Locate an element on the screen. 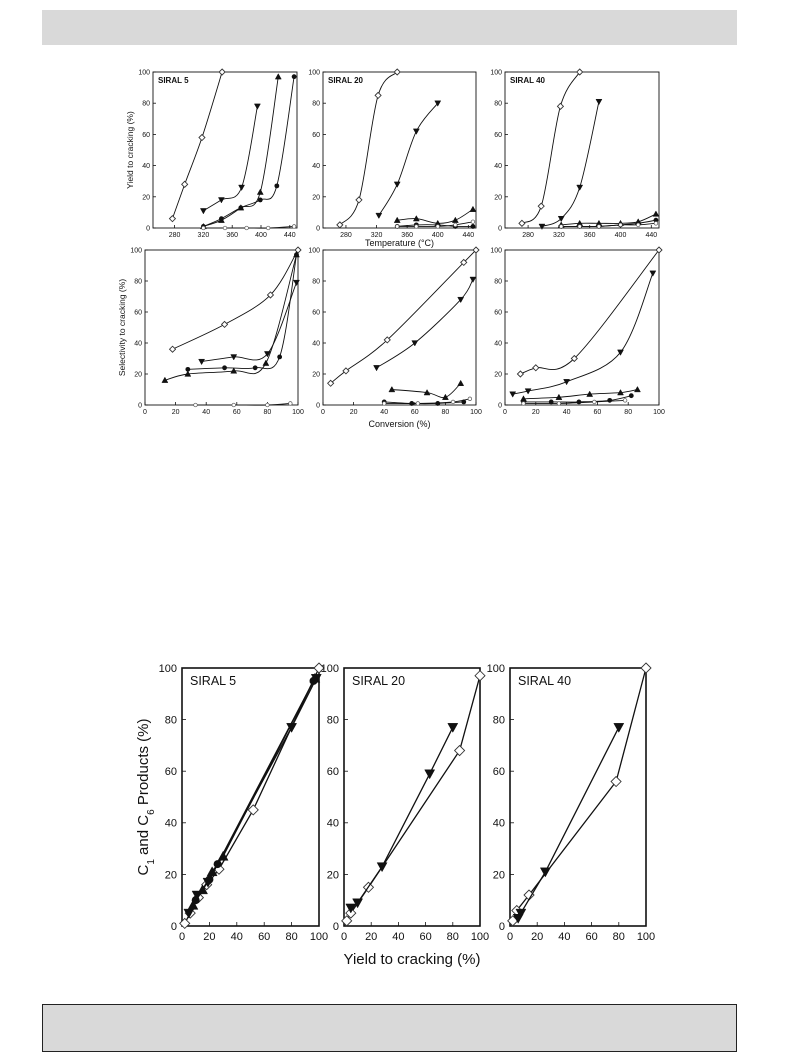  x-tick-label-2-1: 320 is located at coordinates (559, 235).